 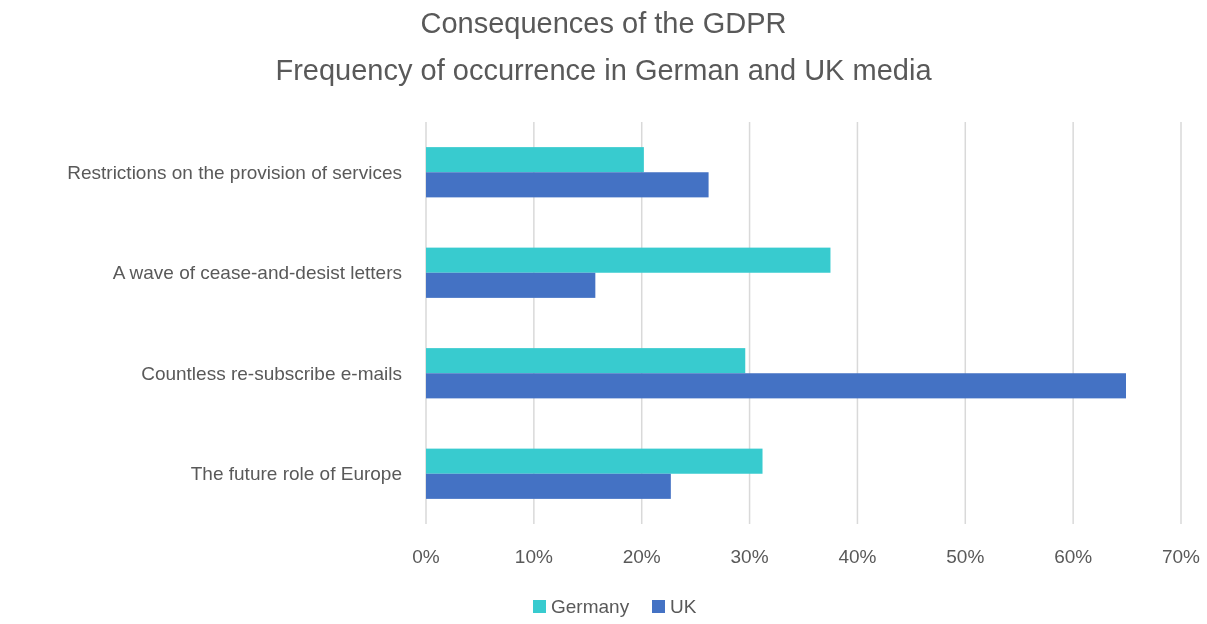 I want to click on chart-subtitle: Frequency of occurrence in German and UK media, so click(x=604, y=70).